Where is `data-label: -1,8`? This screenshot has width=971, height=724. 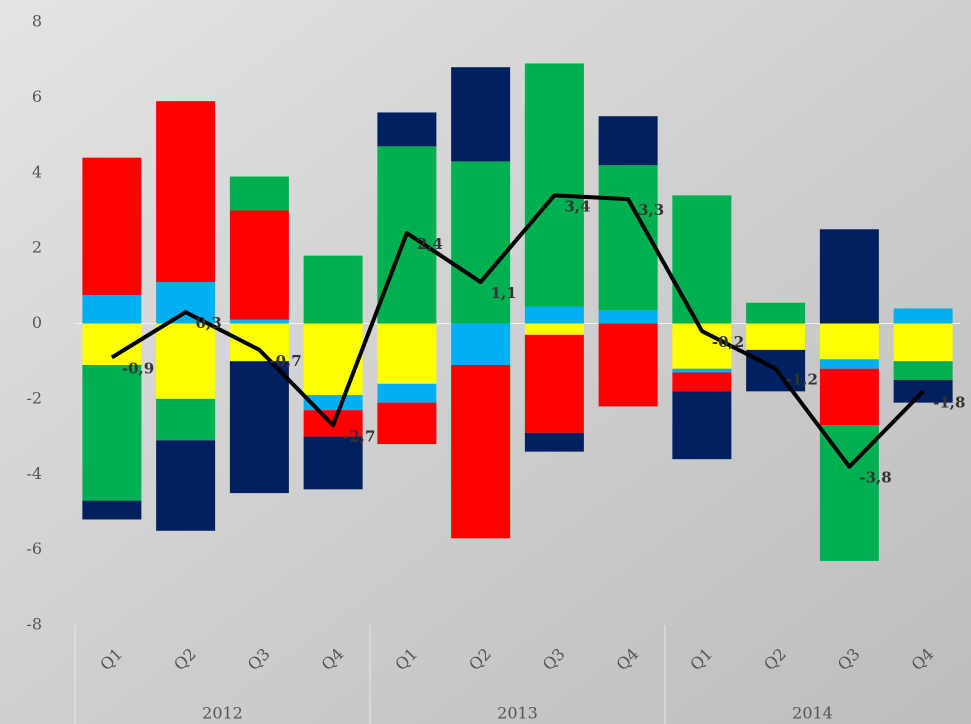 data-label: -1,8 is located at coordinates (949, 402).